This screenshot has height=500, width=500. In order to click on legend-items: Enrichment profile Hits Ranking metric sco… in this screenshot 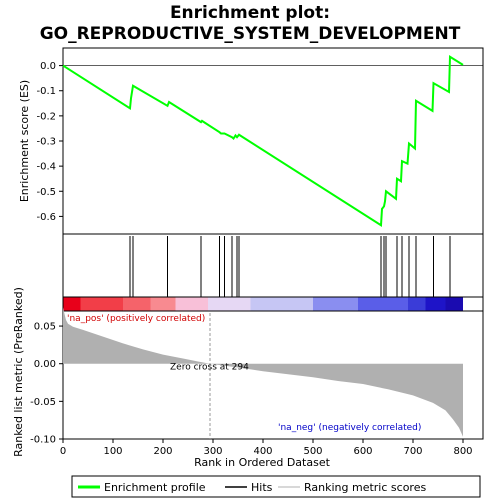, I will do `click(252, 487)`.